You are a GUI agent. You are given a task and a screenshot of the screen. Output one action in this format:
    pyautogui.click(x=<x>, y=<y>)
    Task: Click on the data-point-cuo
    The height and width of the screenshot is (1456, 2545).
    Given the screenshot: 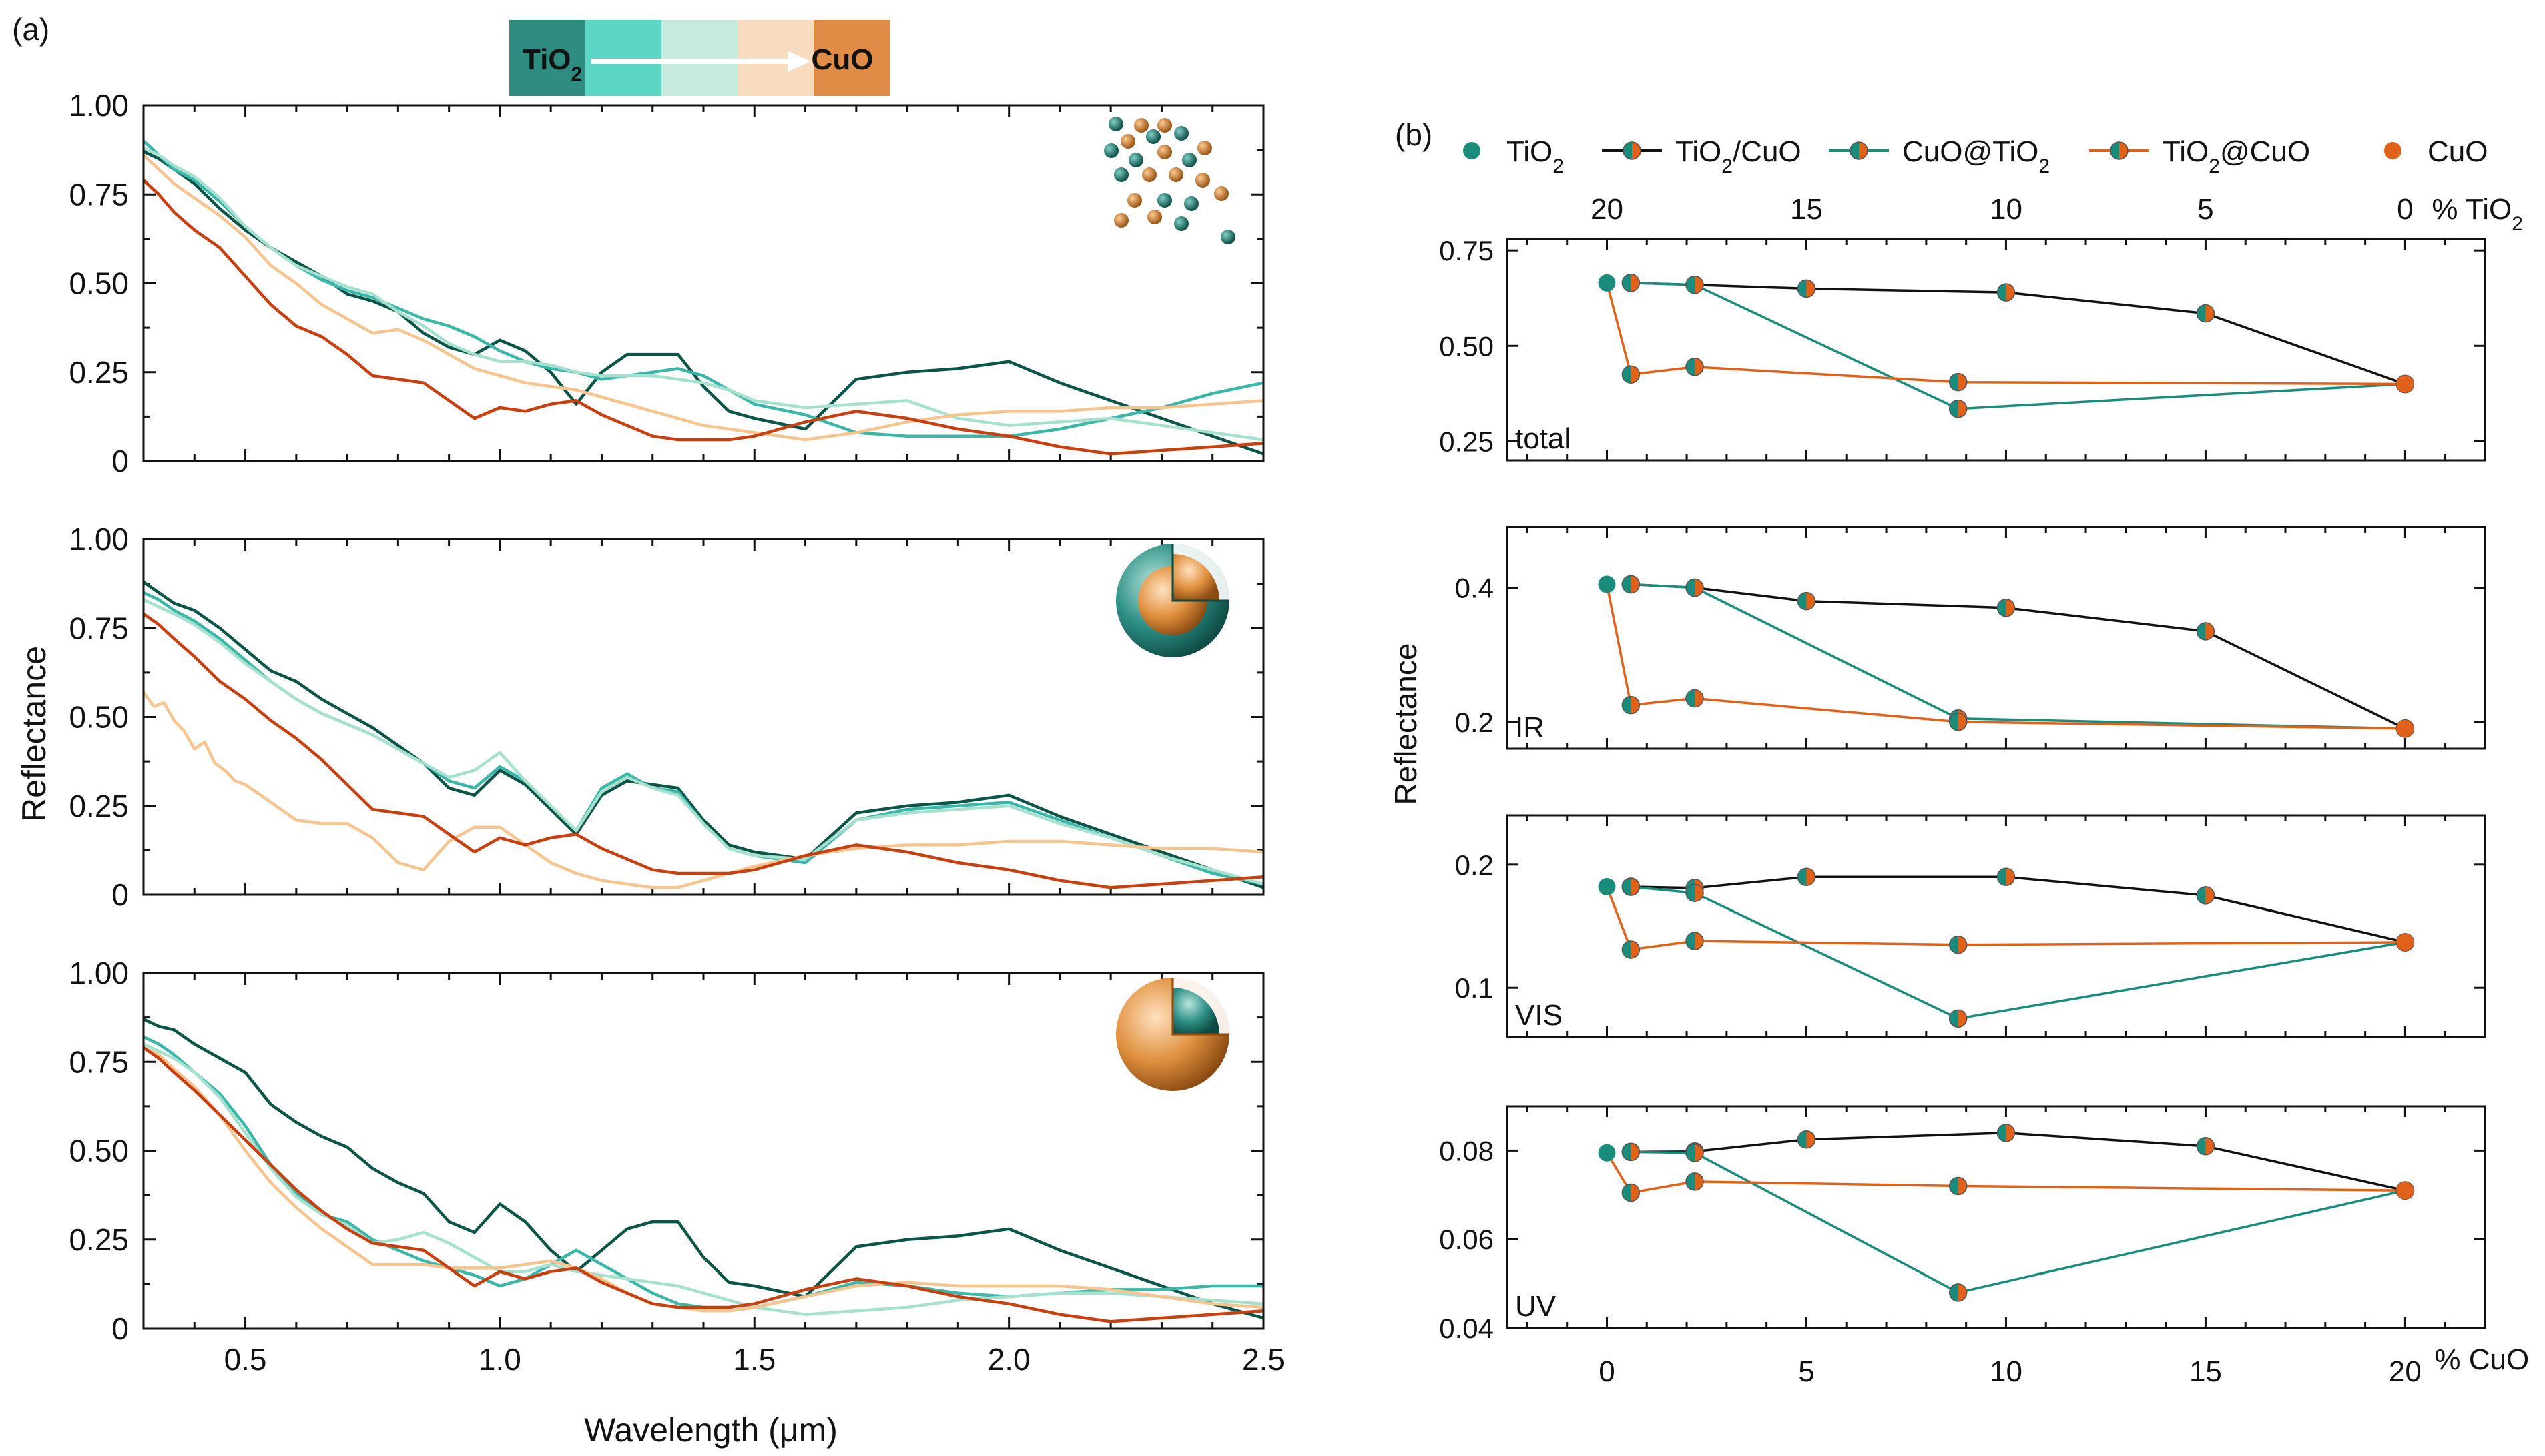 What is the action you would take?
    pyautogui.click(x=2405, y=1191)
    